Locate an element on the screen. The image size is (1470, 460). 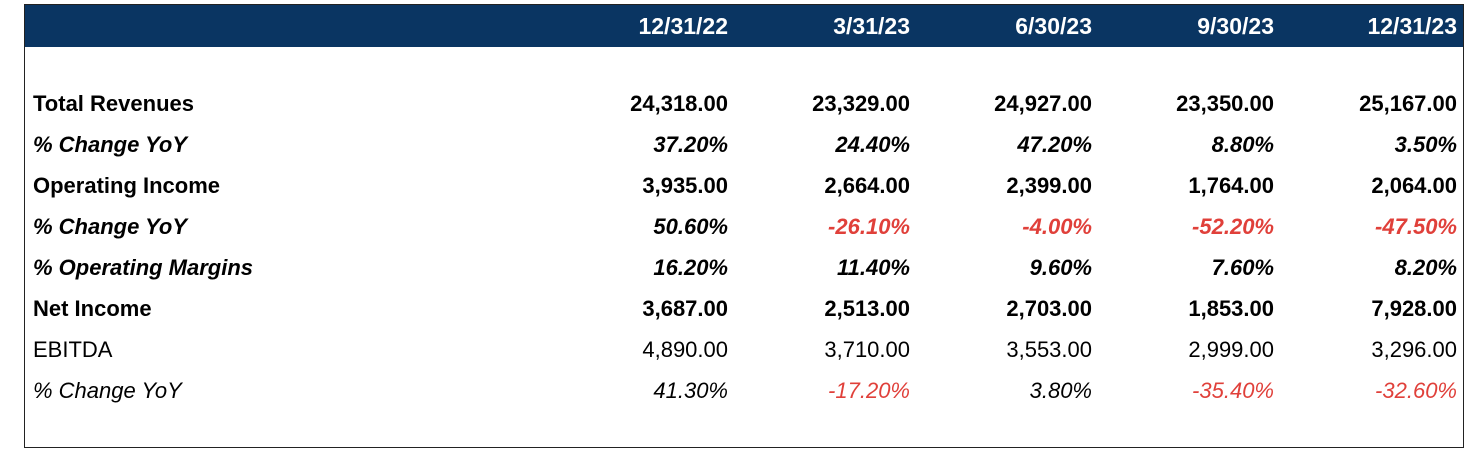
cell-value: 8.20% is located at coordinates (1425, 267).